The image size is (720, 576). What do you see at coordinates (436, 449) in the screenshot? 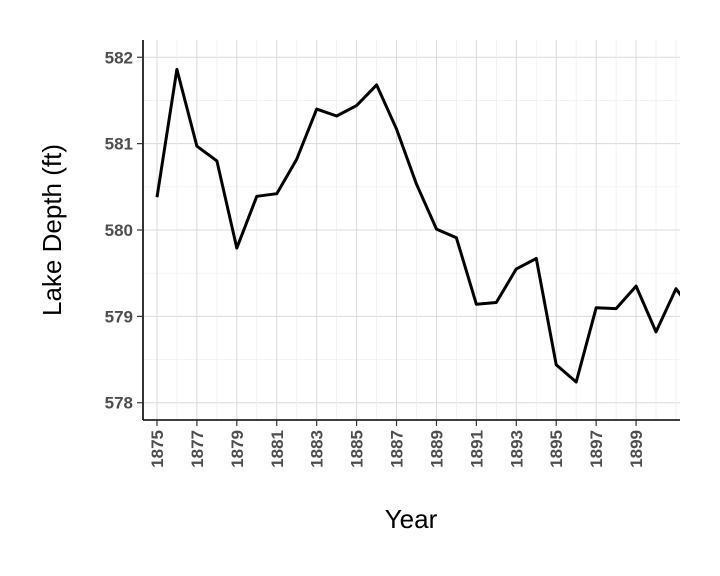
I see `x-tick-label: 1889` at bounding box center [436, 449].